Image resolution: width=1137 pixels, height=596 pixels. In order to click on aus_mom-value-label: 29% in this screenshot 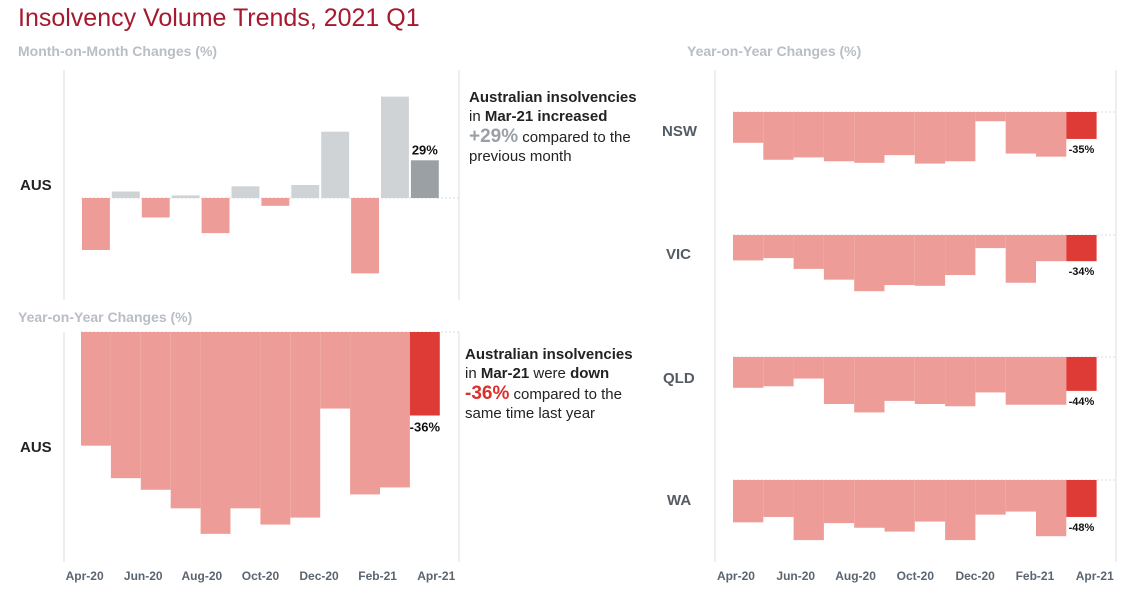, I will do `click(425, 149)`.